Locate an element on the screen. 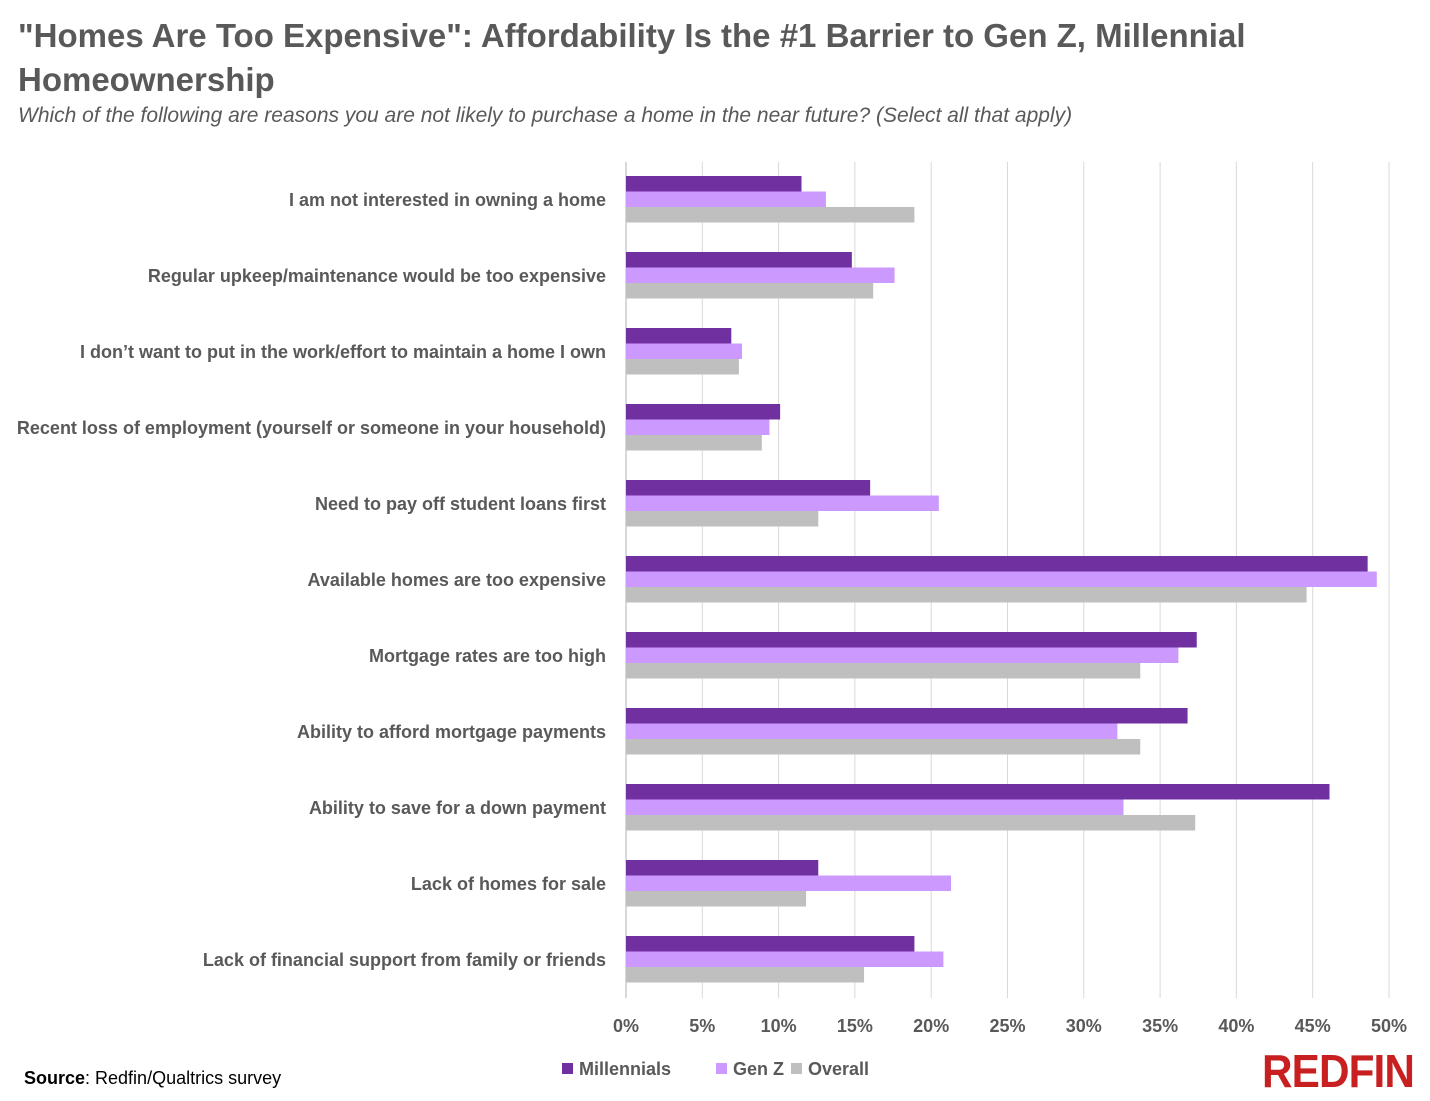  redfin-logo: REDFIN is located at coordinates (1338, 1071).